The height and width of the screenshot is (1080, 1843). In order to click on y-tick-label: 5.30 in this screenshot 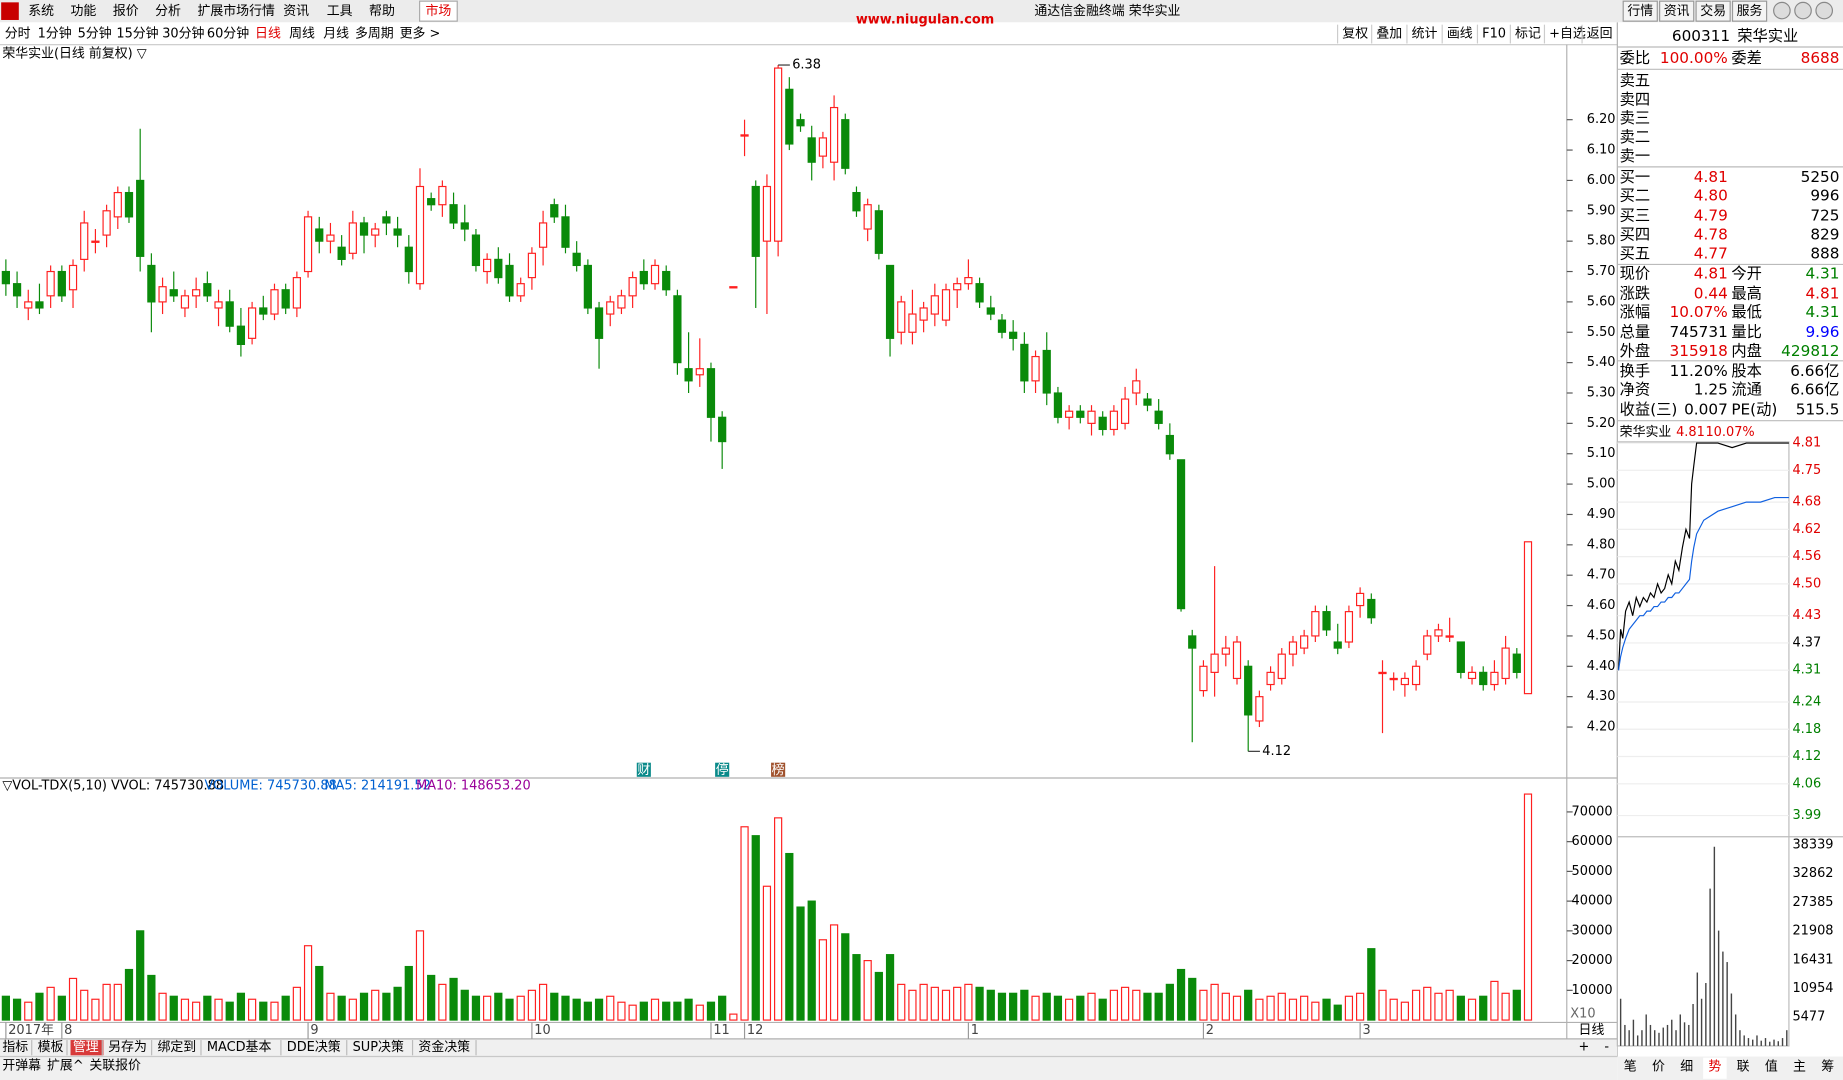, I will do `click(1601, 392)`.